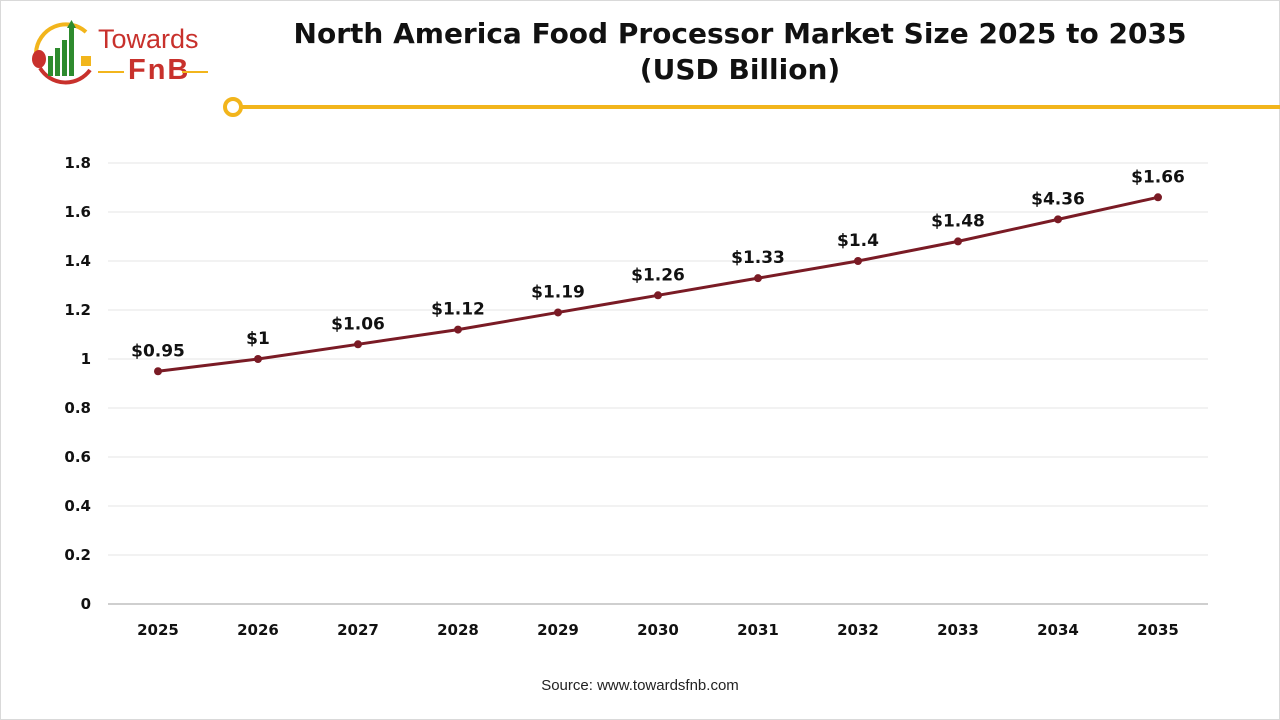  Describe the element at coordinates (958, 630) in the screenshot. I see `x-tick-label: 2033` at that location.